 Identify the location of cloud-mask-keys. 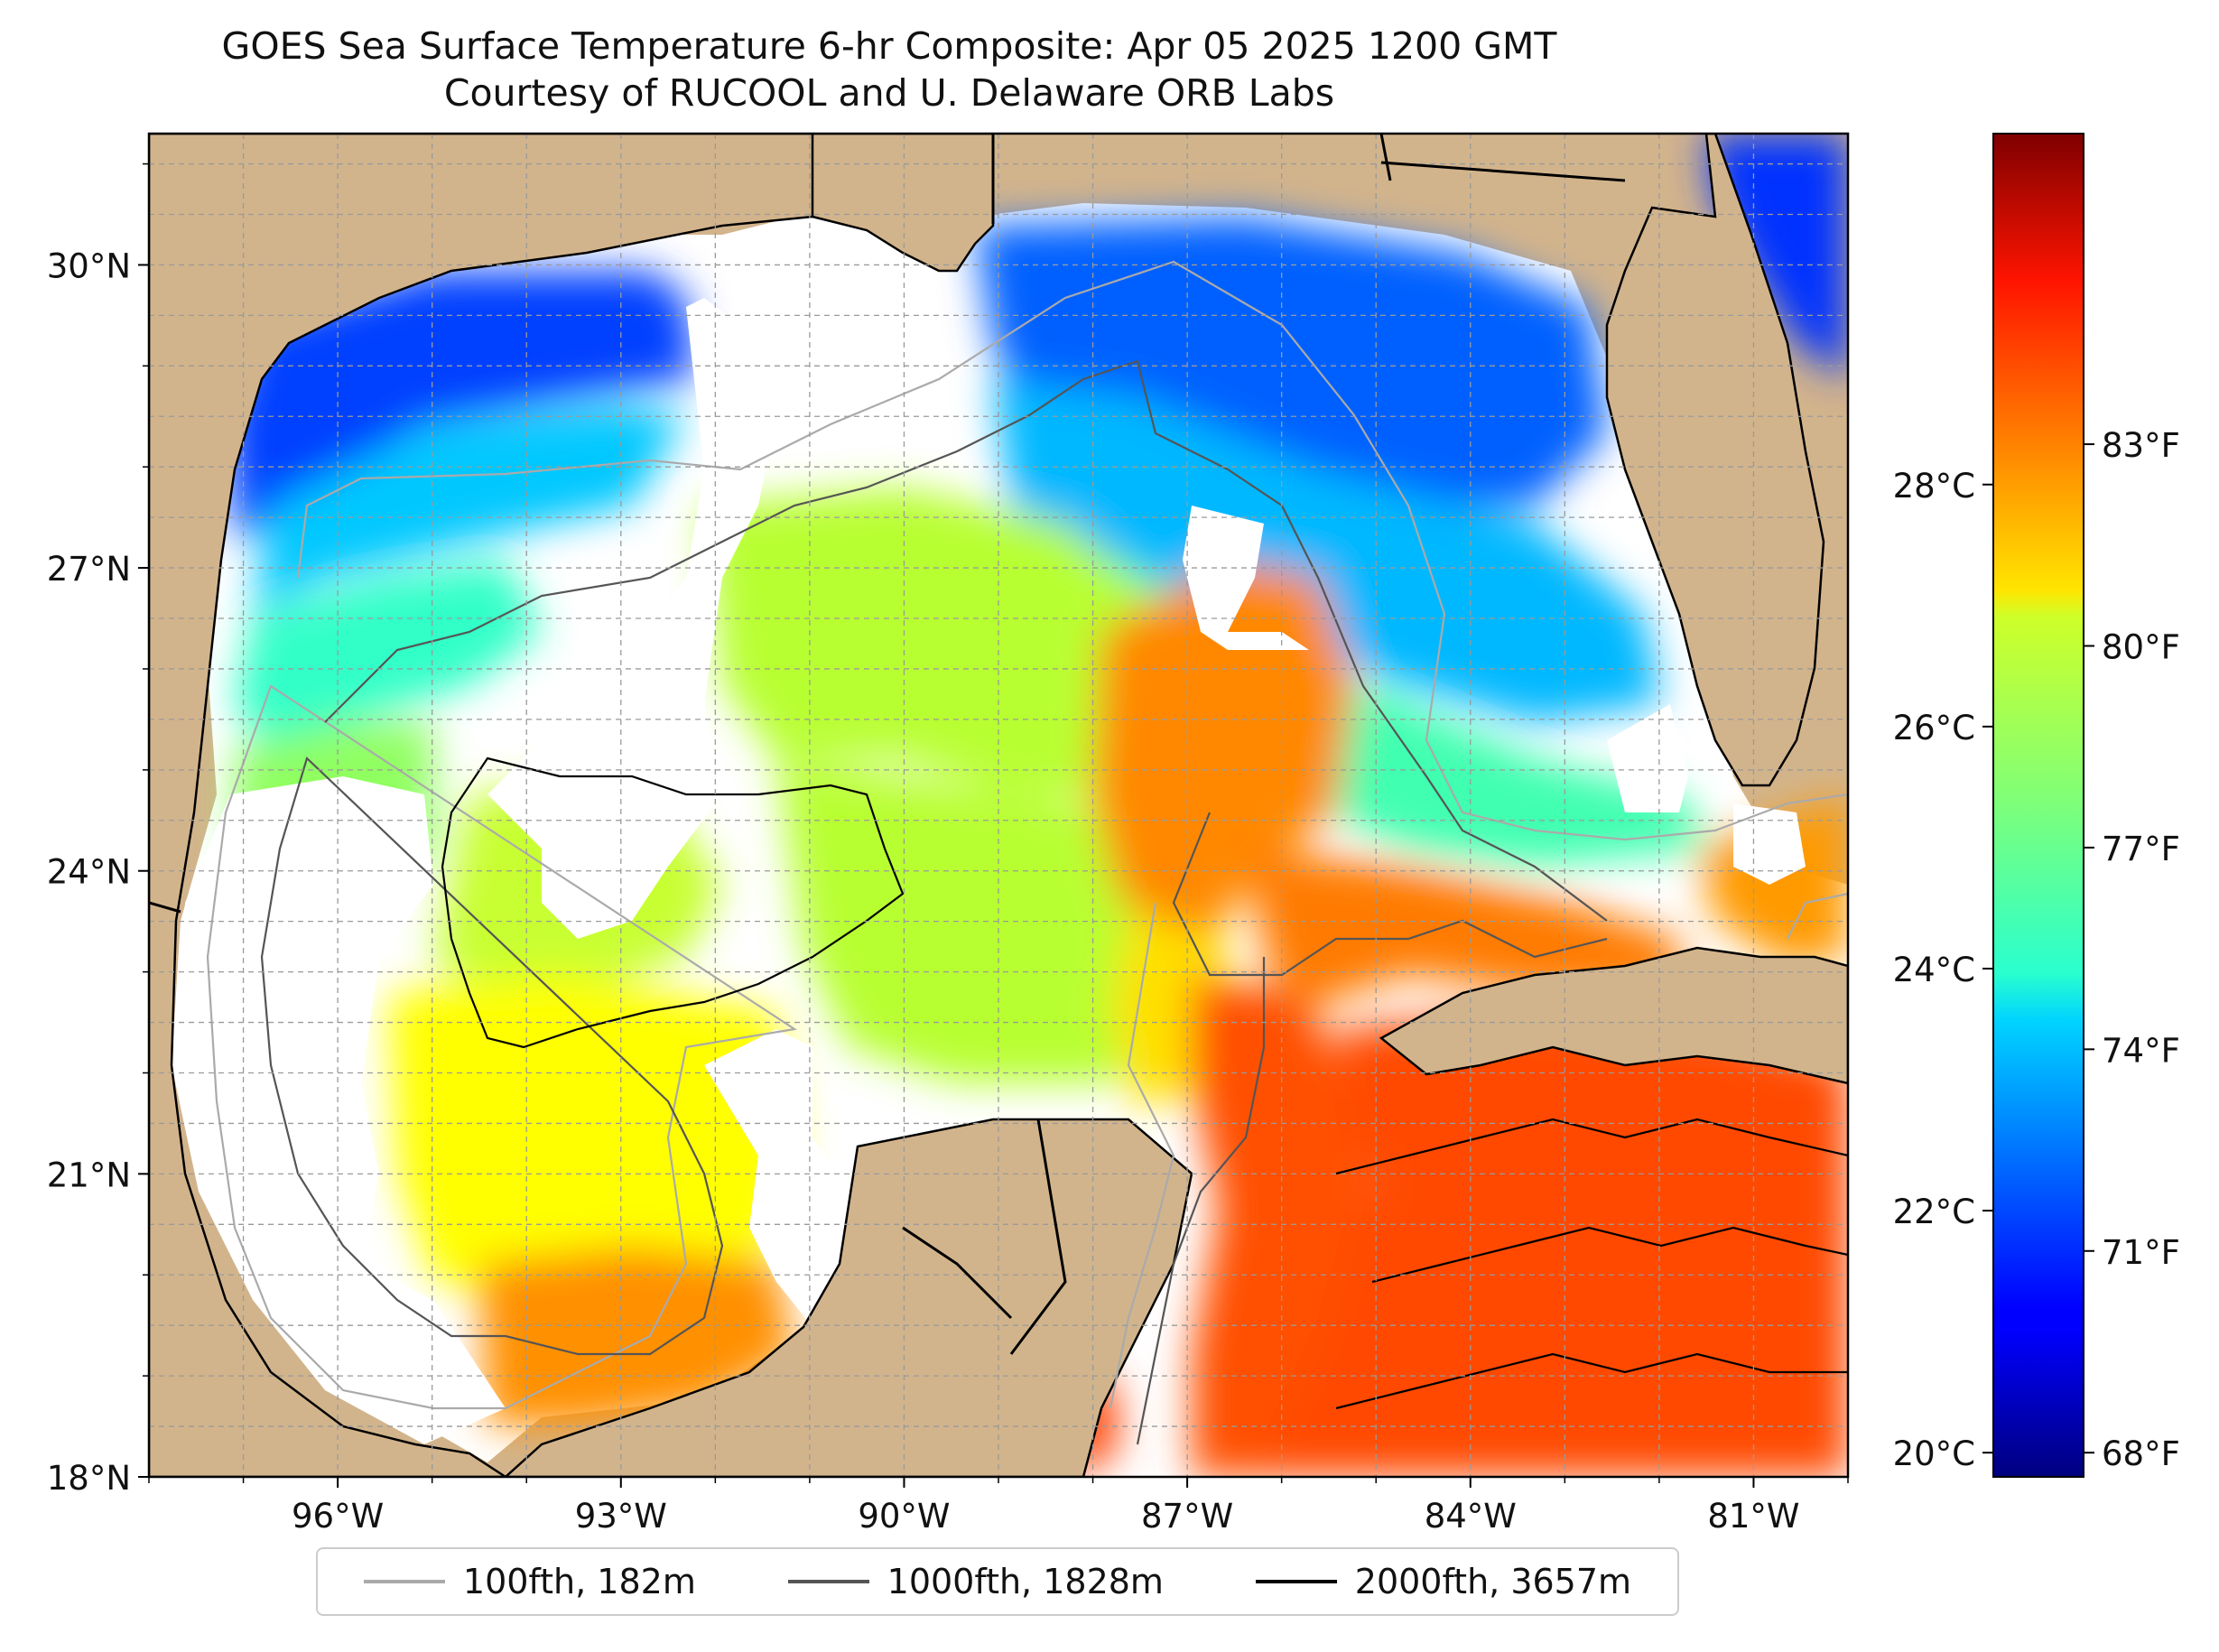
(1769, 844).